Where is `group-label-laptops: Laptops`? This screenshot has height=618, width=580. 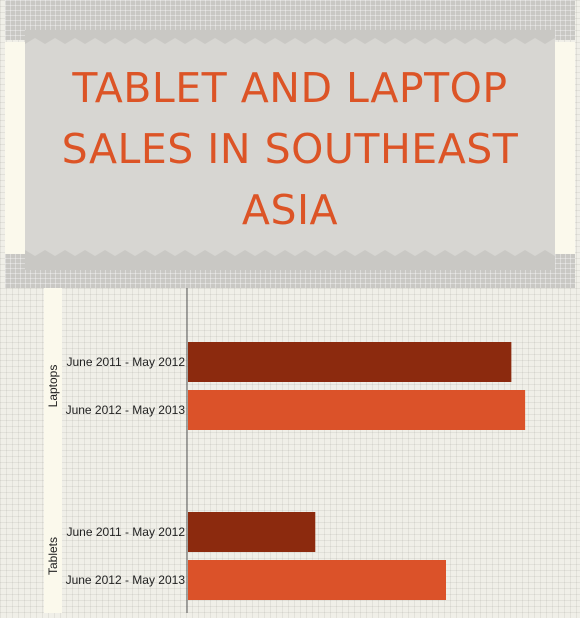 group-label-laptops: Laptops is located at coordinates (53, 386).